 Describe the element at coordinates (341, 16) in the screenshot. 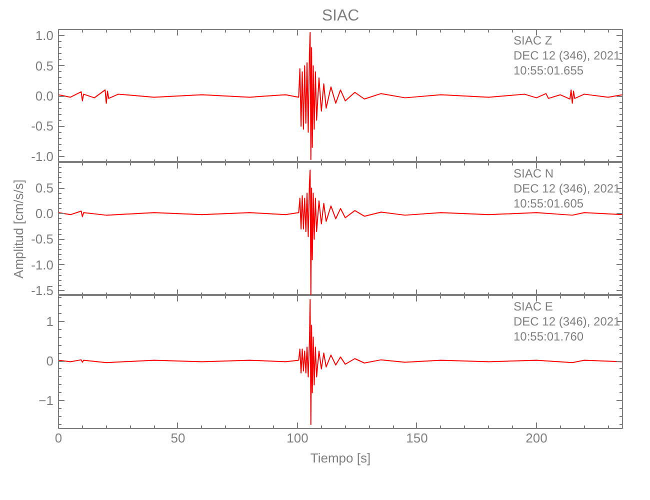

I see `chart-title: SIAC` at that location.